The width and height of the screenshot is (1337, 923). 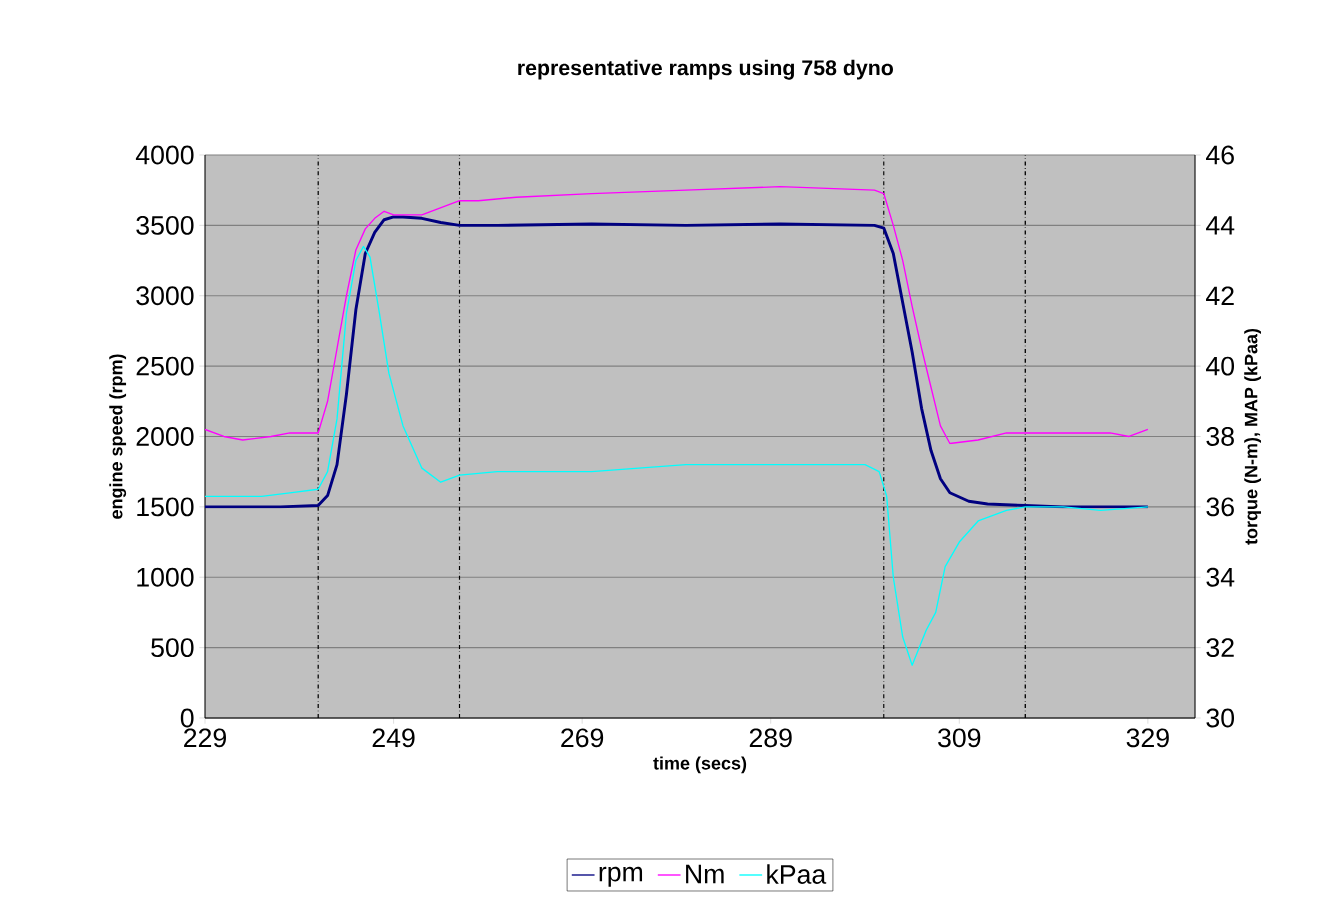 What do you see at coordinates (393, 738) in the screenshot?
I see `x-tick-label: 249` at bounding box center [393, 738].